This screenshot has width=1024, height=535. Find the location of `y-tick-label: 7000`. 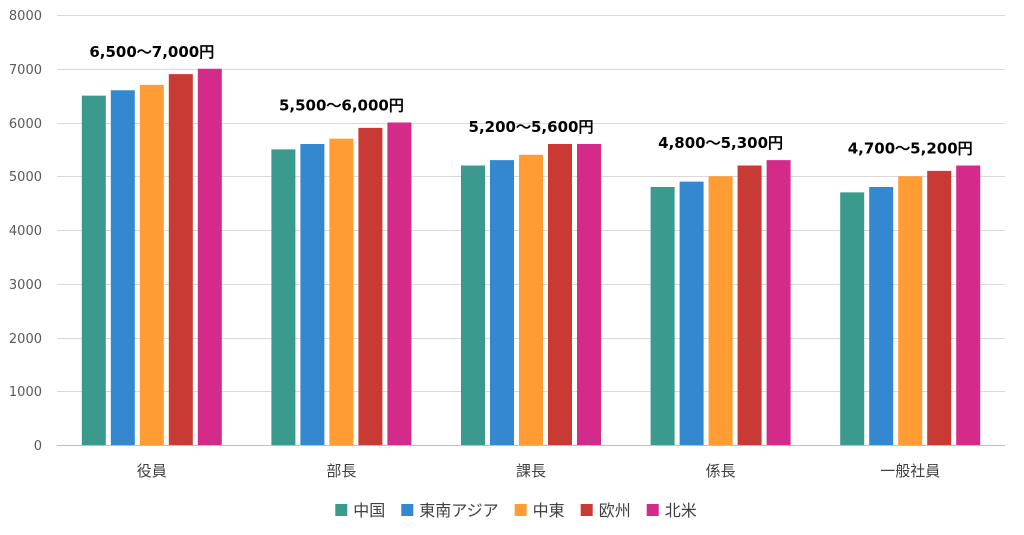

y-tick-label: 7000 is located at coordinates (25, 70).